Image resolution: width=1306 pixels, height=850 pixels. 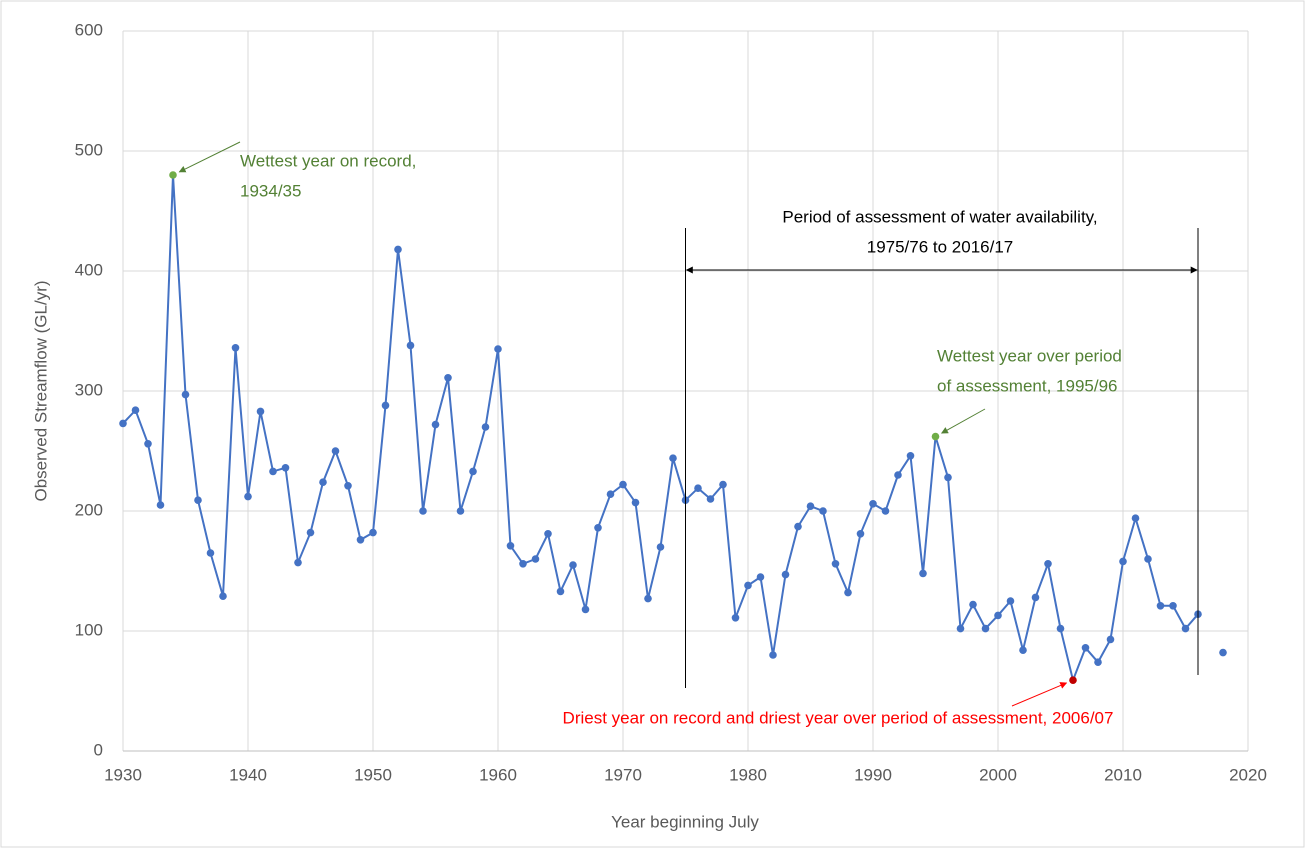 I want to click on x-tick-label: 1980, so click(x=748, y=774).